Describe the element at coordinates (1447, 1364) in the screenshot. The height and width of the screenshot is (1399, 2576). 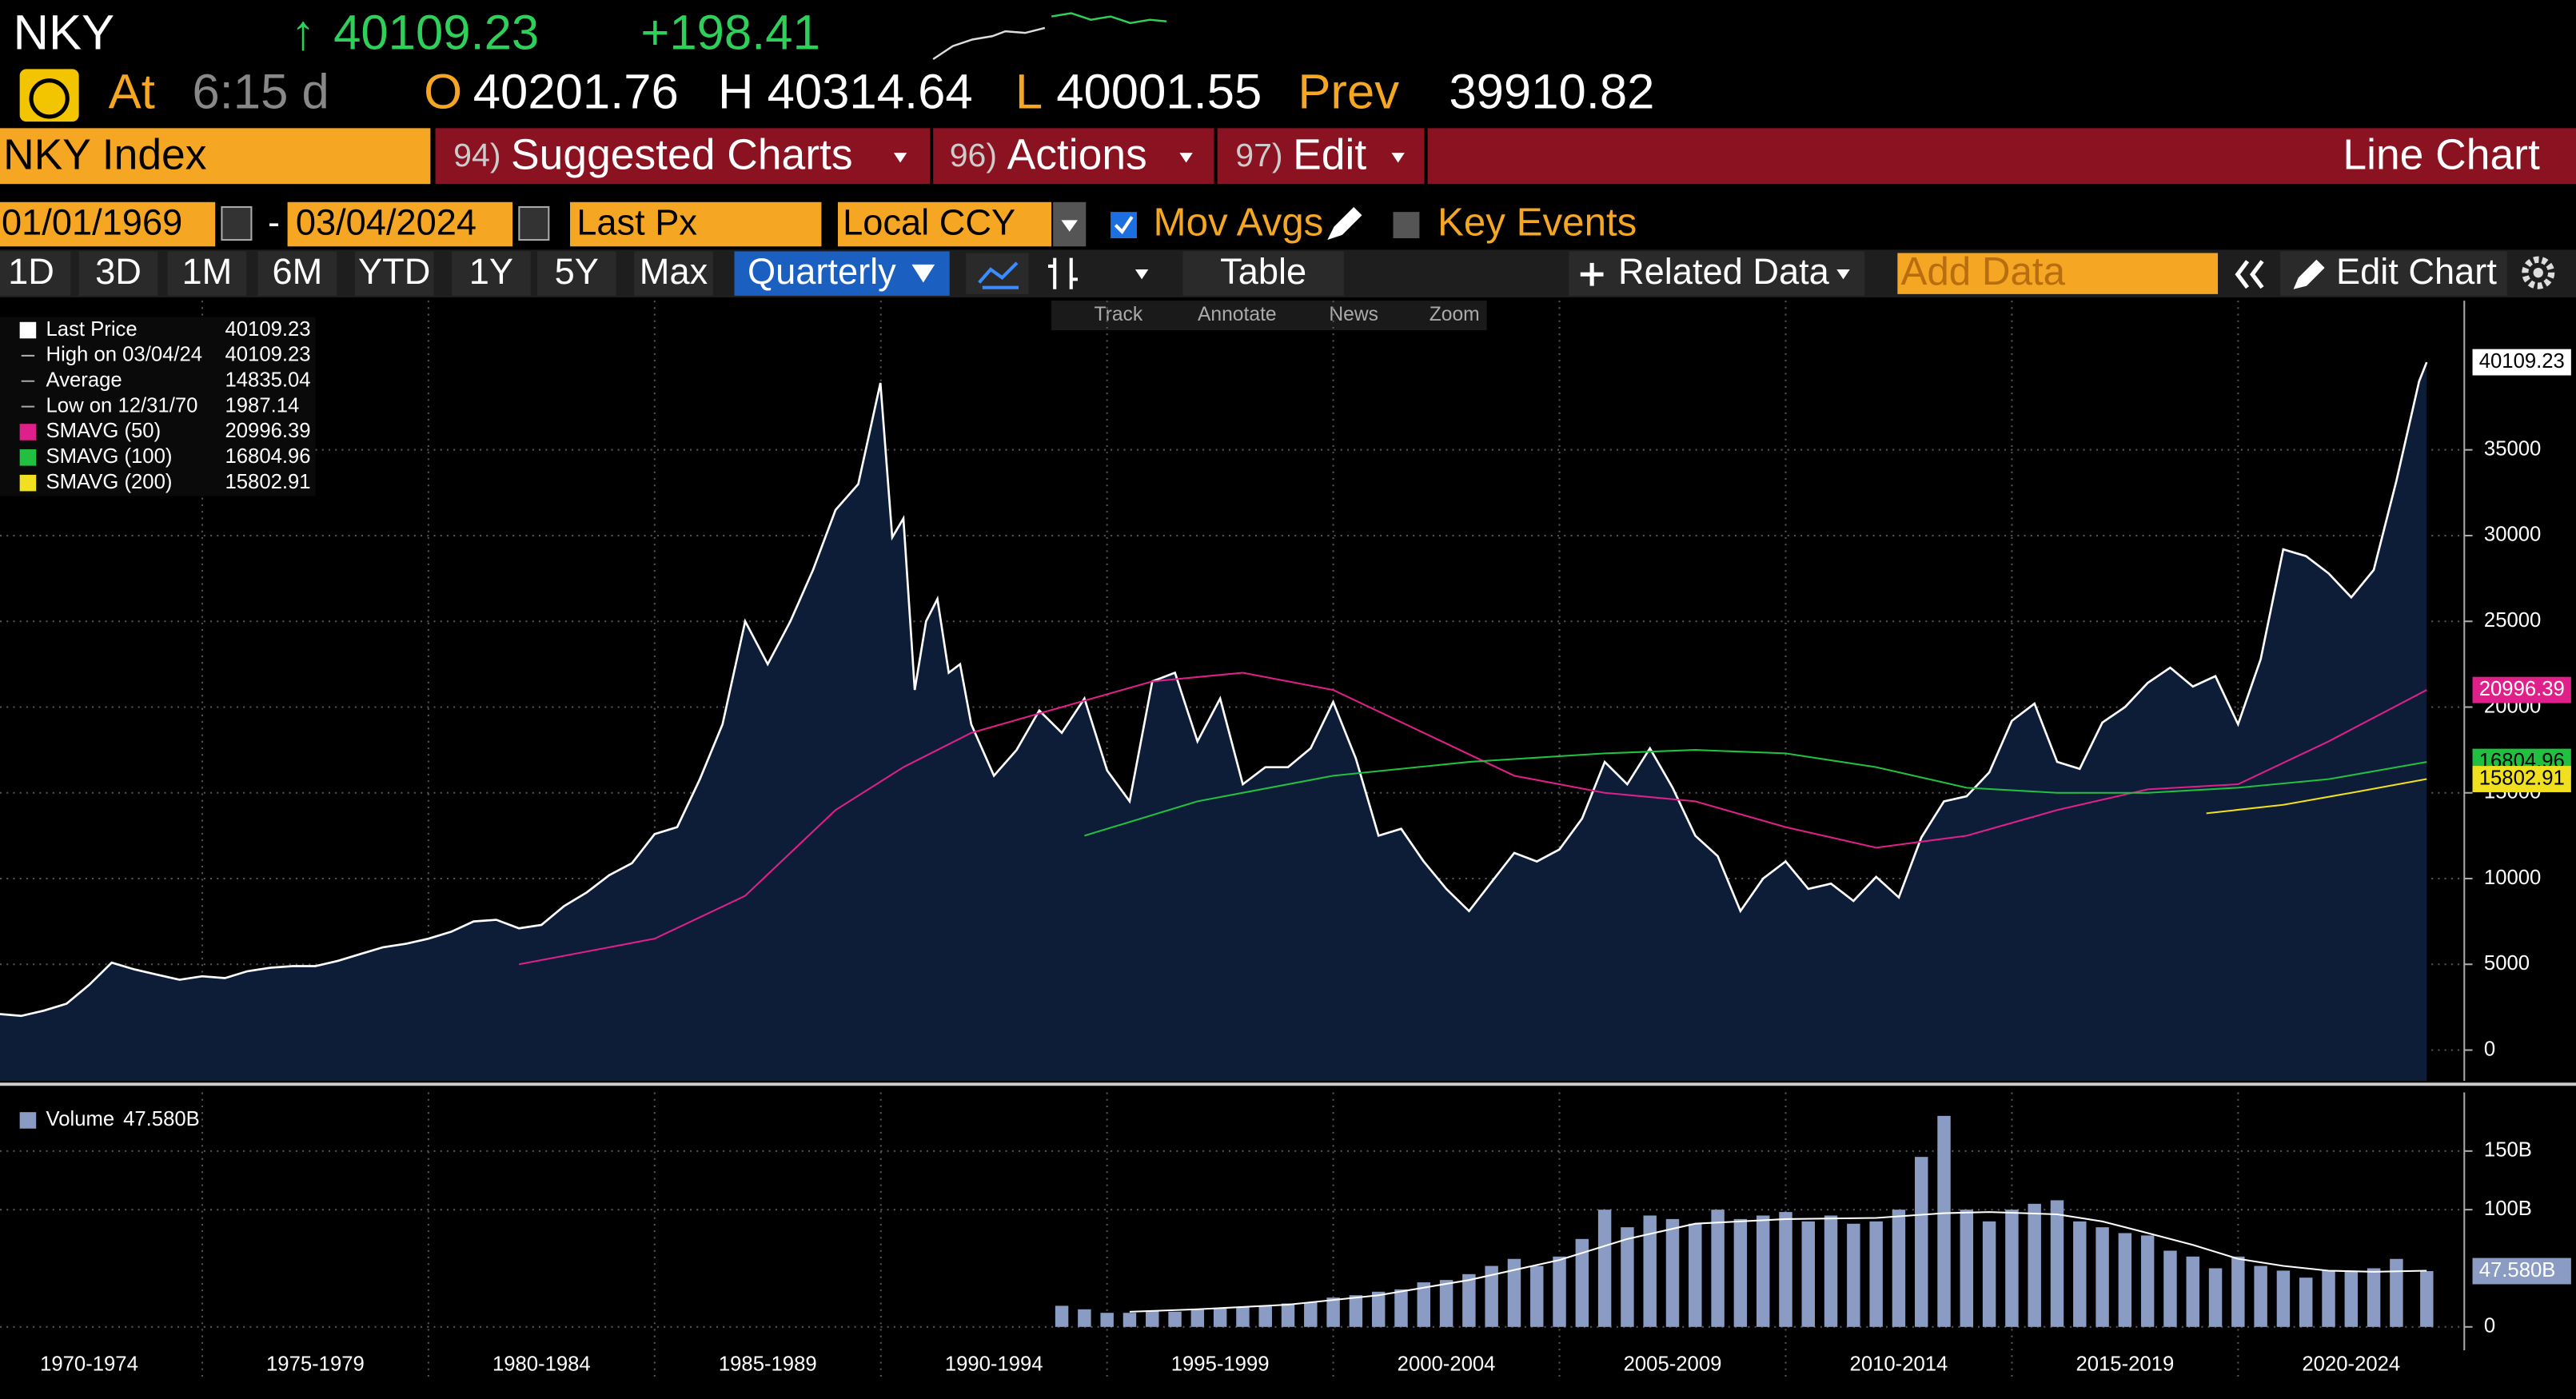
I see `x-tick-label: 2000-2004` at that location.